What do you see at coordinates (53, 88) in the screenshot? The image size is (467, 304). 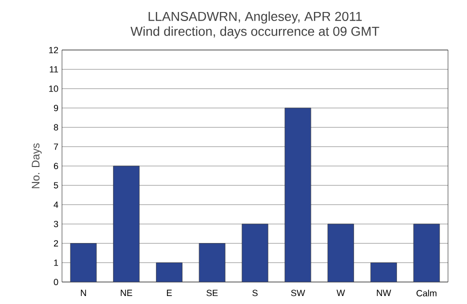 I see `y-tick-label: 10` at bounding box center [53, 88].